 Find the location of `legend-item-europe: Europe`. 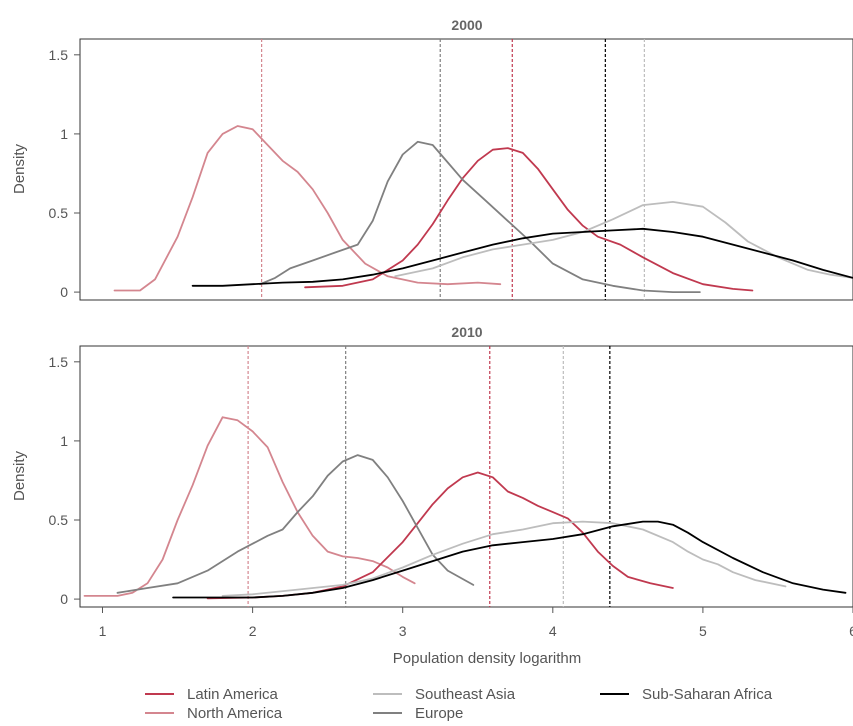

legend-item-europe: Europe is located at coordinates (418, 713).